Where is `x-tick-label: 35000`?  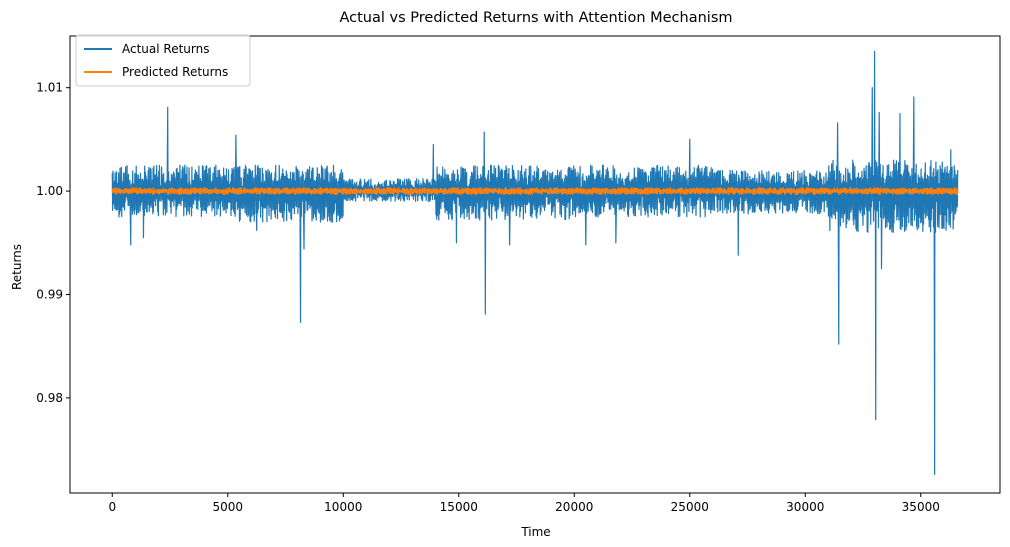 x-tick-label: 35000 is located at coordinates (921, 507).